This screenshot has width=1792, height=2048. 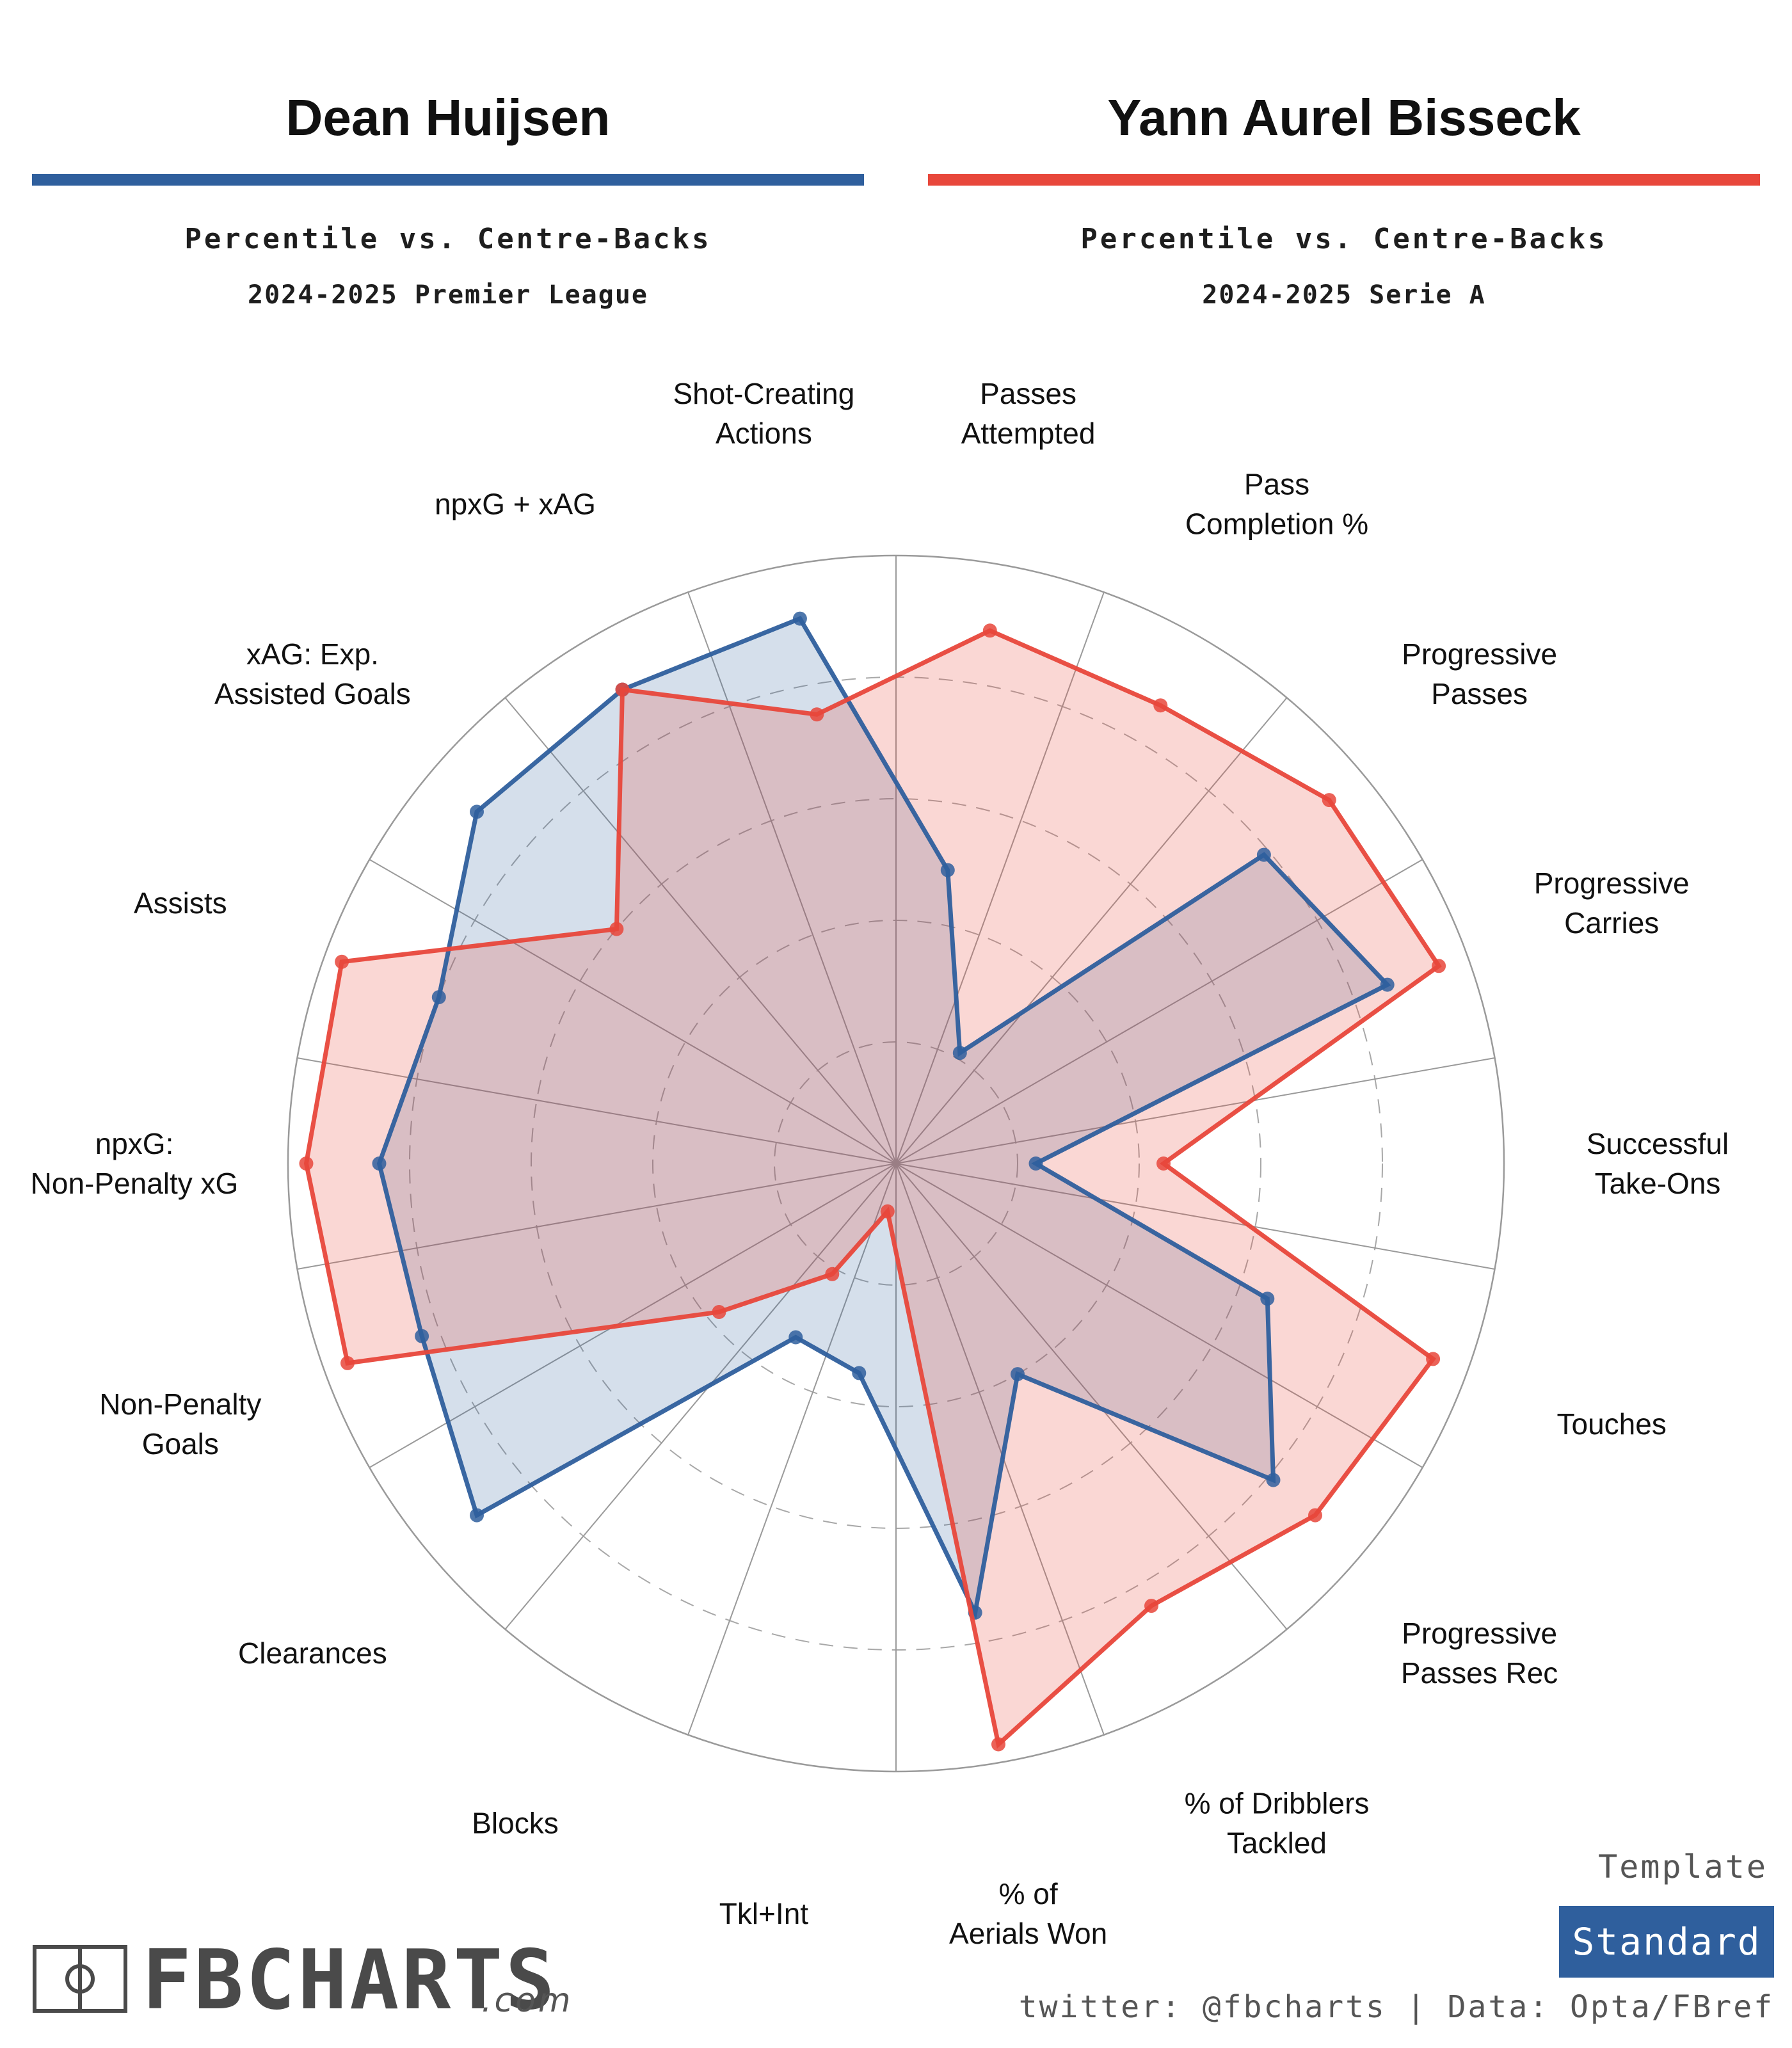 I want to click on axis-label: % of Aerials Won, so click(x=1028, y=1913).